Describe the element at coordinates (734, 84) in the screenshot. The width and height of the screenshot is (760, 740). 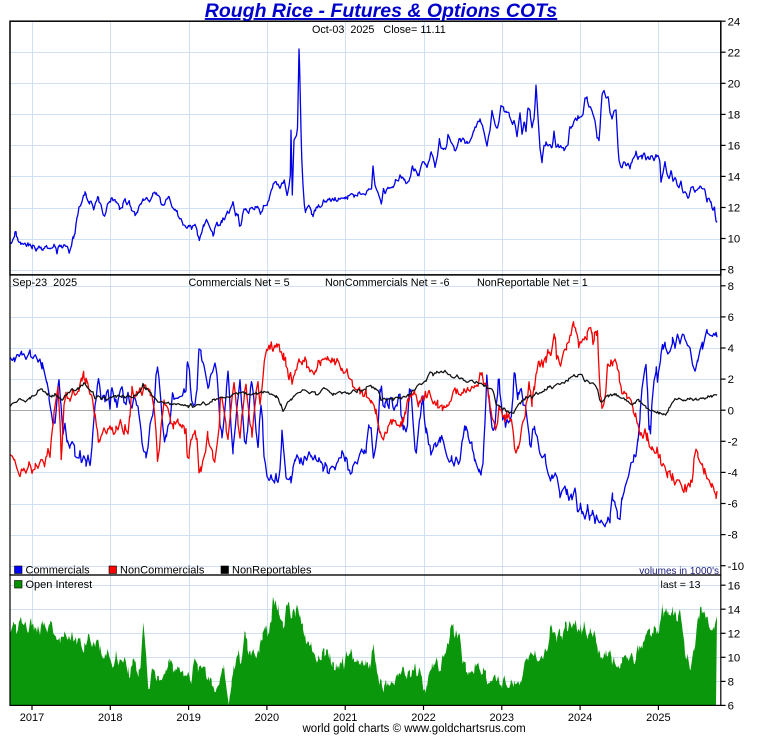
I see `svg-text: 20` at that location.